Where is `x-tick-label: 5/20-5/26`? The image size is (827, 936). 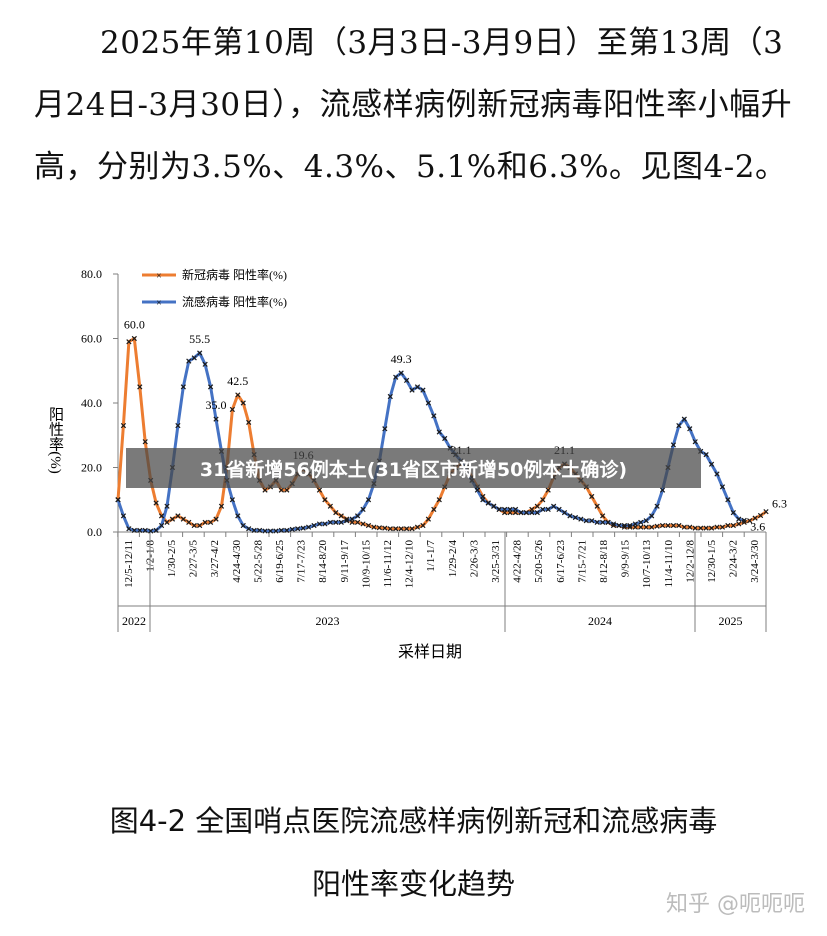
x-tick-label: 5/20-5/26 is located at coordinates (539, 561).